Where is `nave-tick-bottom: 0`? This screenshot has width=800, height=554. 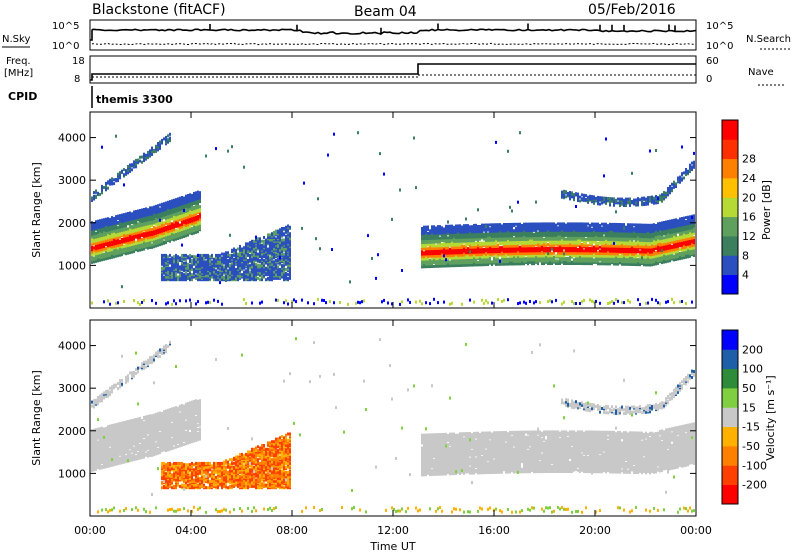
nave-tick-bottom: 0 is located at coordinates (709, 79).